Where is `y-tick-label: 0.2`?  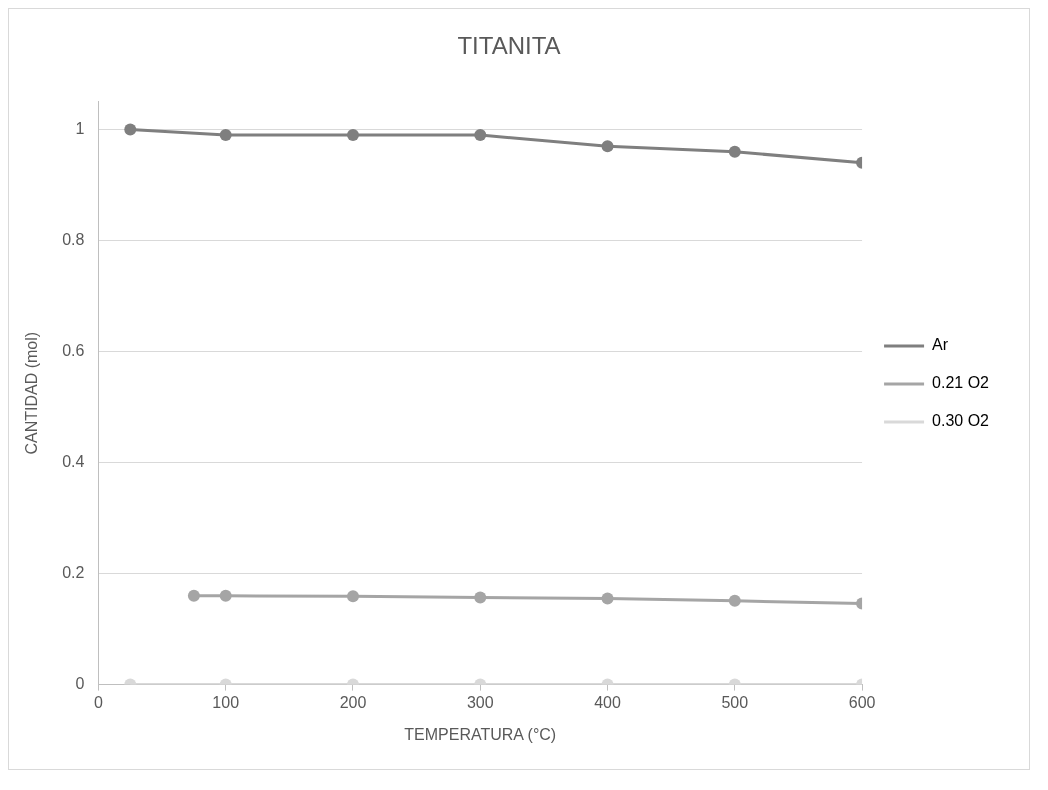
y-tick-label: 0.2 is located at coordinates (73, 572).